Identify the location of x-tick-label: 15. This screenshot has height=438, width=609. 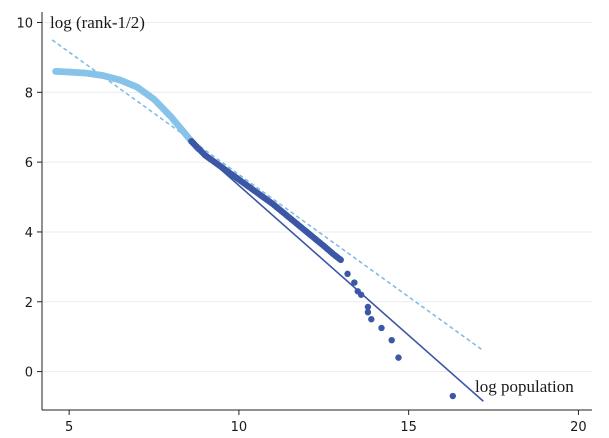
(408, 427).